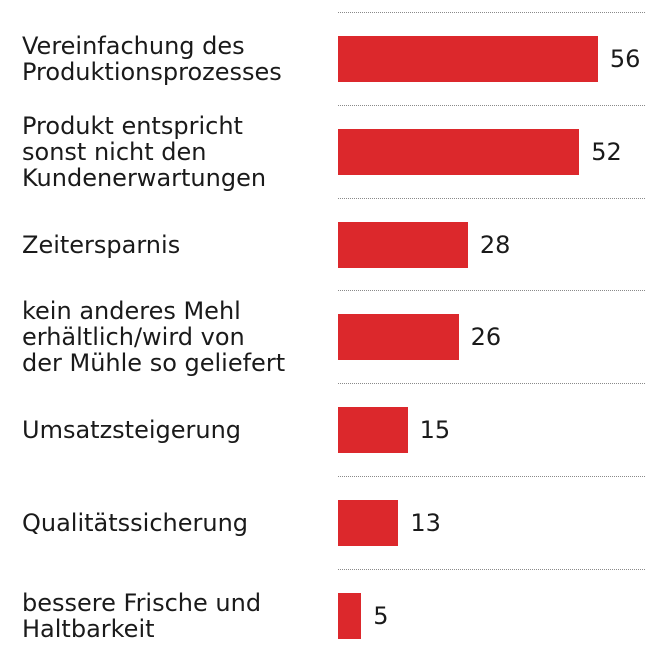  Describe the element at coordinates (381, 615) in the screenshot. I see `value-label: 5` at that location.